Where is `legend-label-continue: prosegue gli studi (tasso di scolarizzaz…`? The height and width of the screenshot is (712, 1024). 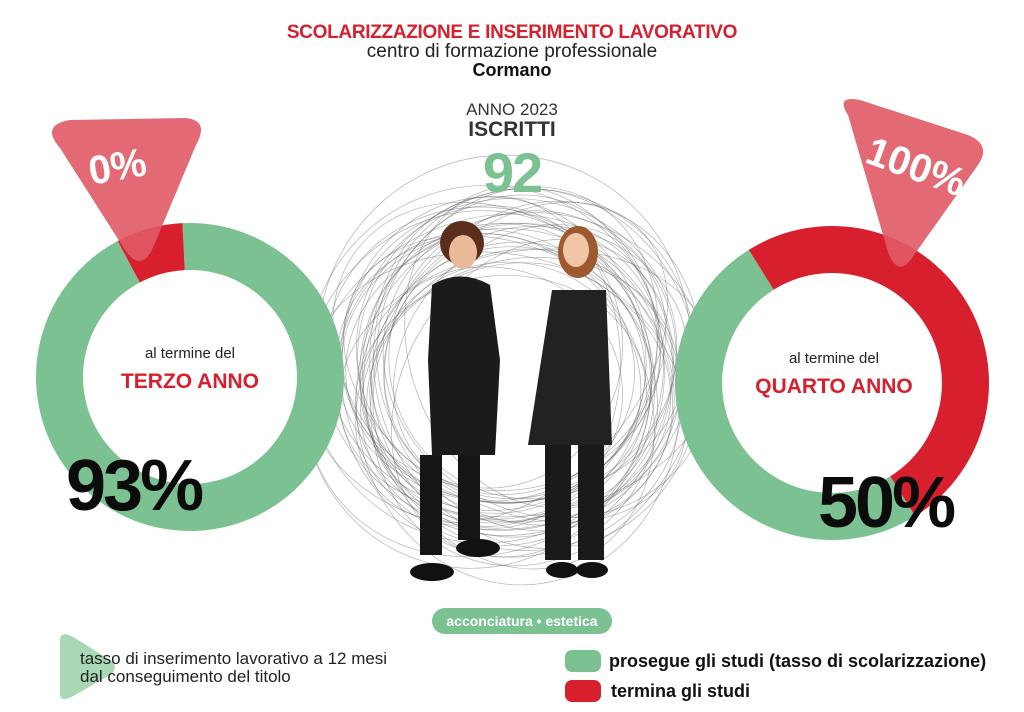
legend-label-continue: prosegue gli studi (tasso di scolarizzaz… is located at coordinates (798, 660).